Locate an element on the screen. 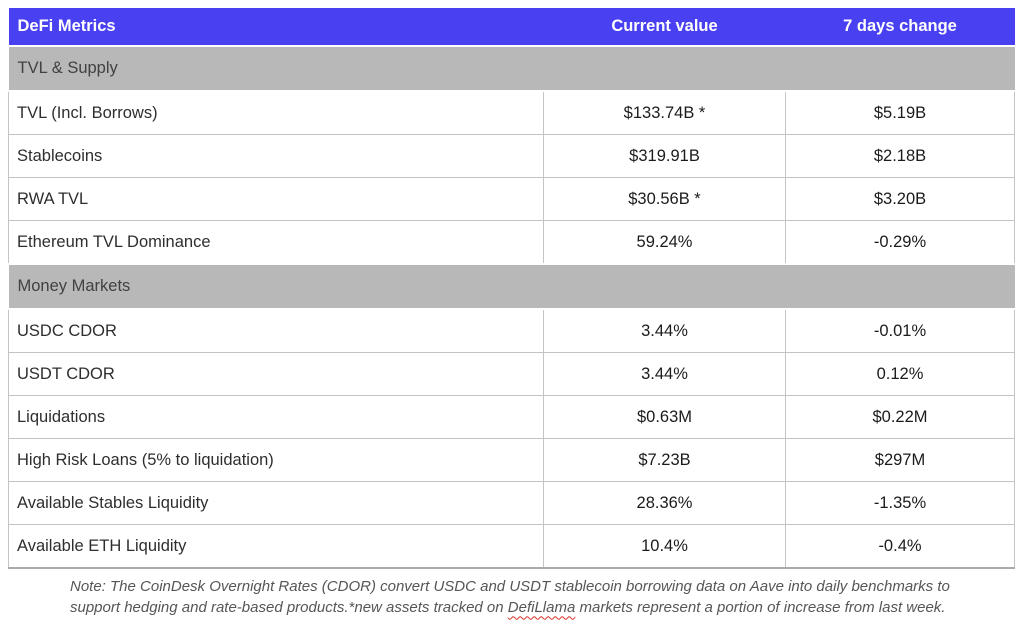 This screenshot has height=627, width=1022. table-header-row: DeFi Metrics Current value 7 days change is located at coordinates (511, 27).